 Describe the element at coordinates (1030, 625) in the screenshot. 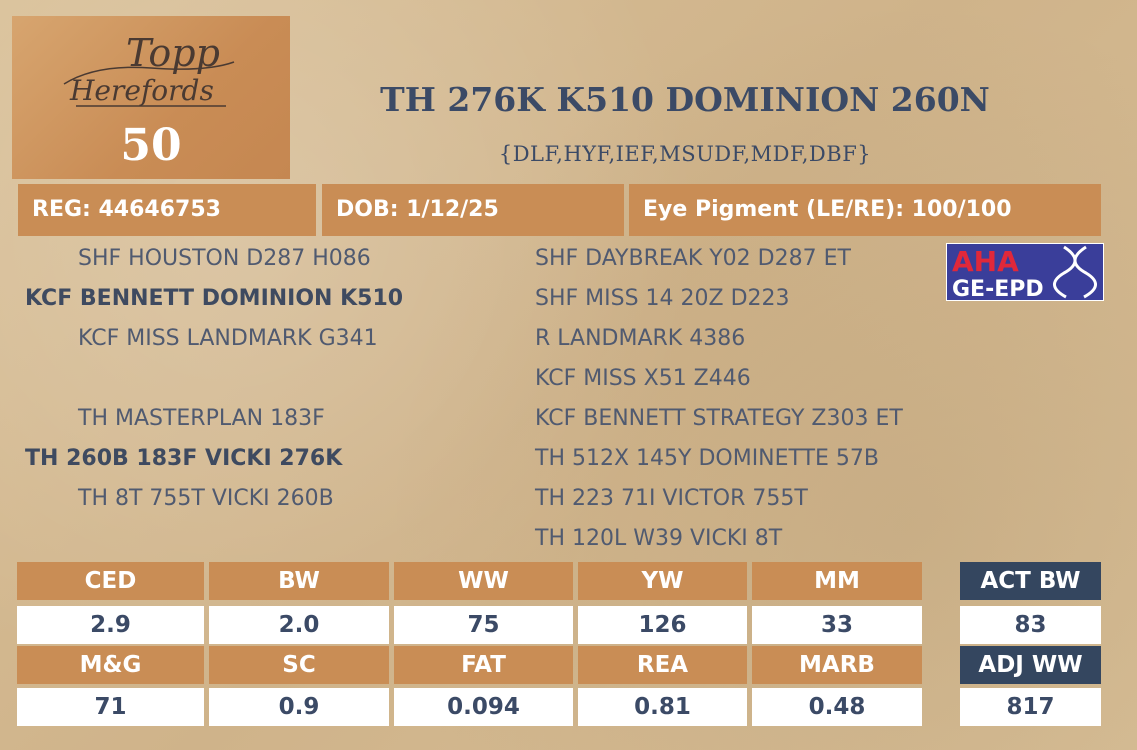

I see `actual-bw-value: 83` at that location.